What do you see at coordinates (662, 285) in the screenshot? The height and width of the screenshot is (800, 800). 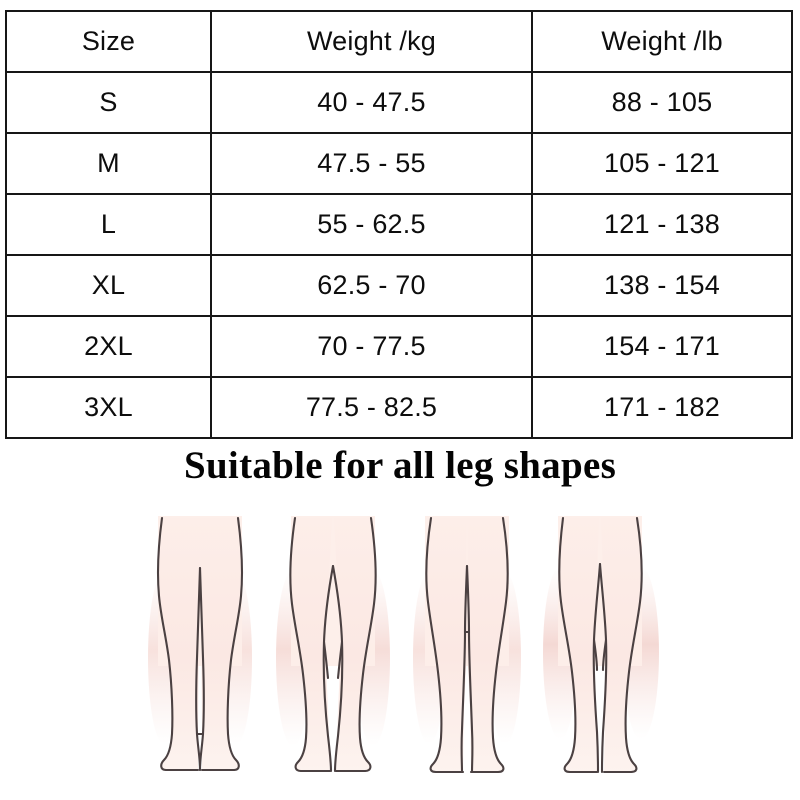 I see `cell-weight-lb: 138 - 154` at bounding box center [662, 285].